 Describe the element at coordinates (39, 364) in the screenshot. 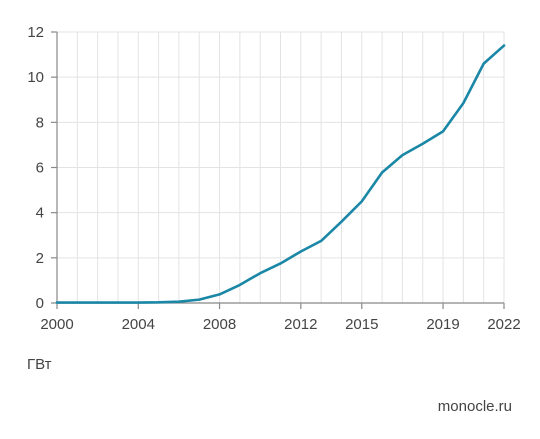

I see `y-axis-unit-label: ГВт` at that location.